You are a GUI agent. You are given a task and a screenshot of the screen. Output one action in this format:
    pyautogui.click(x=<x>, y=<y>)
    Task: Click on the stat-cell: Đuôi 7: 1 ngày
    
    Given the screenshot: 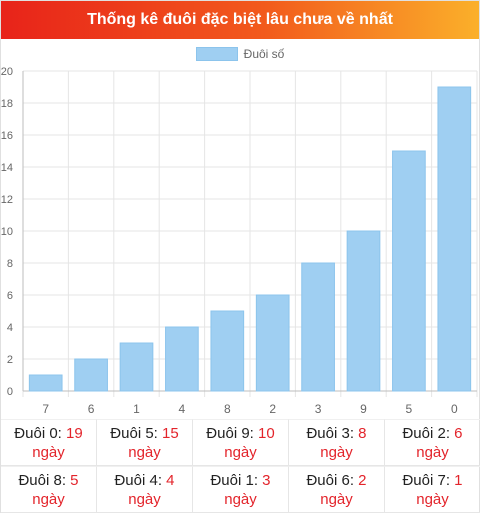 What is the action you would take?
    pyautogui.click(x=432, y=489)
    